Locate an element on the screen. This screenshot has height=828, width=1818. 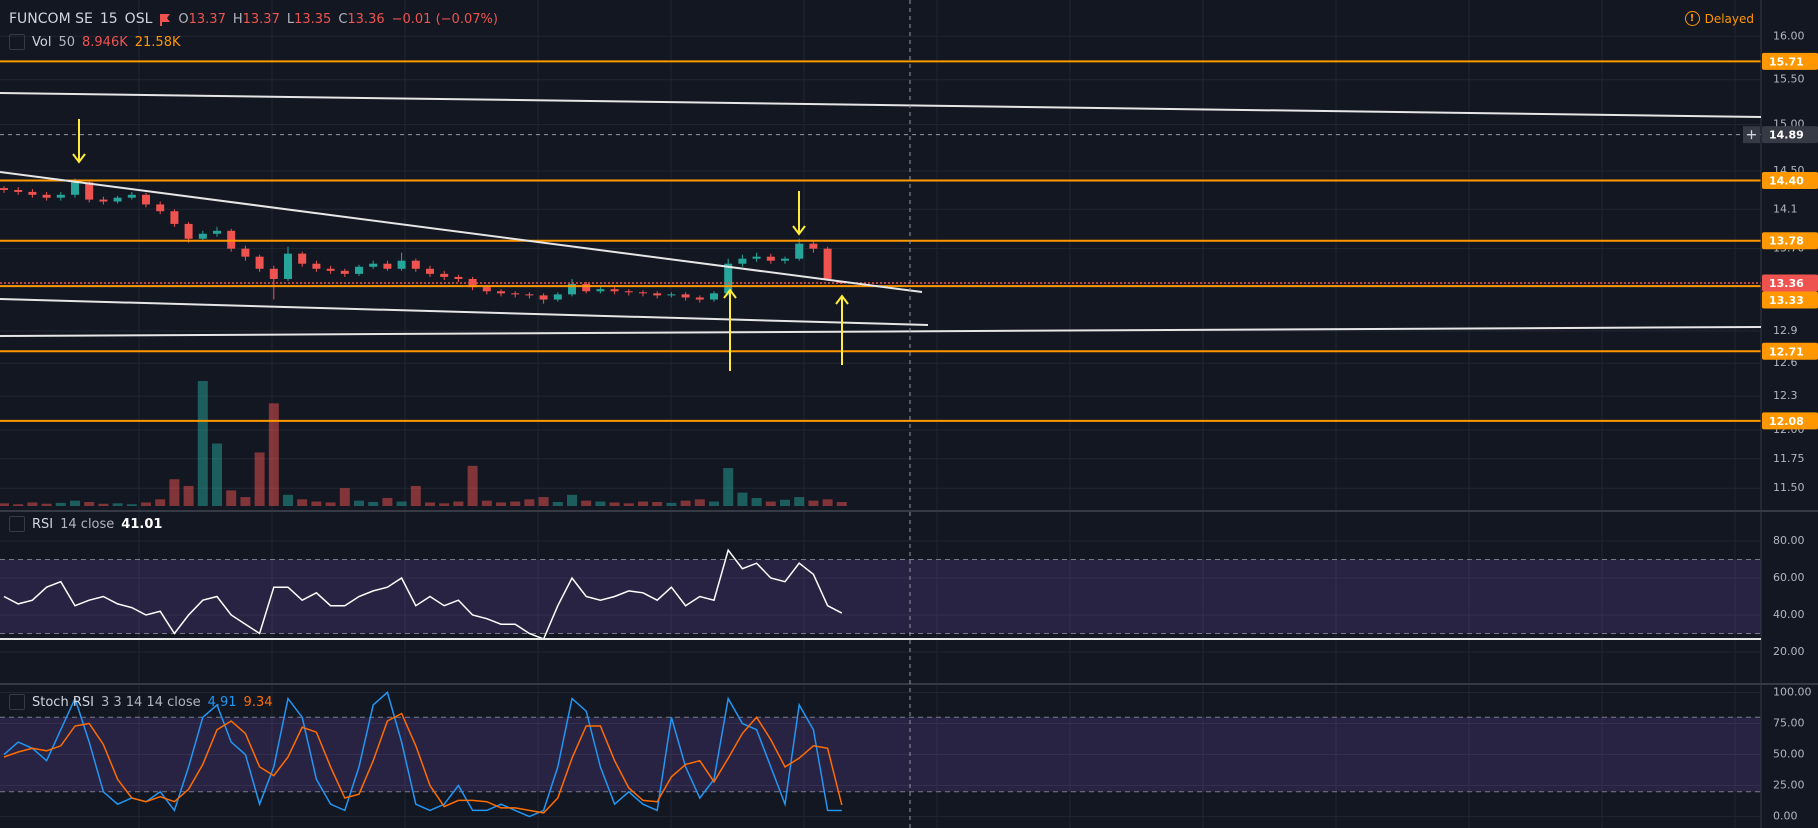
crosshair-label-box is located at coordinates (1790, 135).